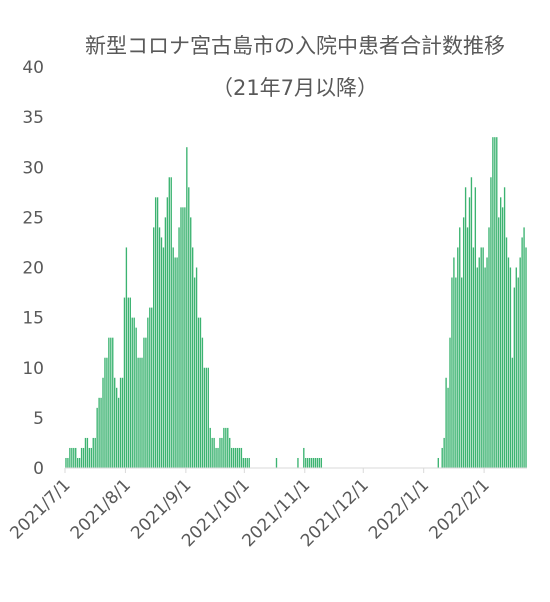 This screenshot has height=602, width=550. I want to click on y-axis-ticks: 0 5 10 15 20 25 30 35 40, so click(33, 268).